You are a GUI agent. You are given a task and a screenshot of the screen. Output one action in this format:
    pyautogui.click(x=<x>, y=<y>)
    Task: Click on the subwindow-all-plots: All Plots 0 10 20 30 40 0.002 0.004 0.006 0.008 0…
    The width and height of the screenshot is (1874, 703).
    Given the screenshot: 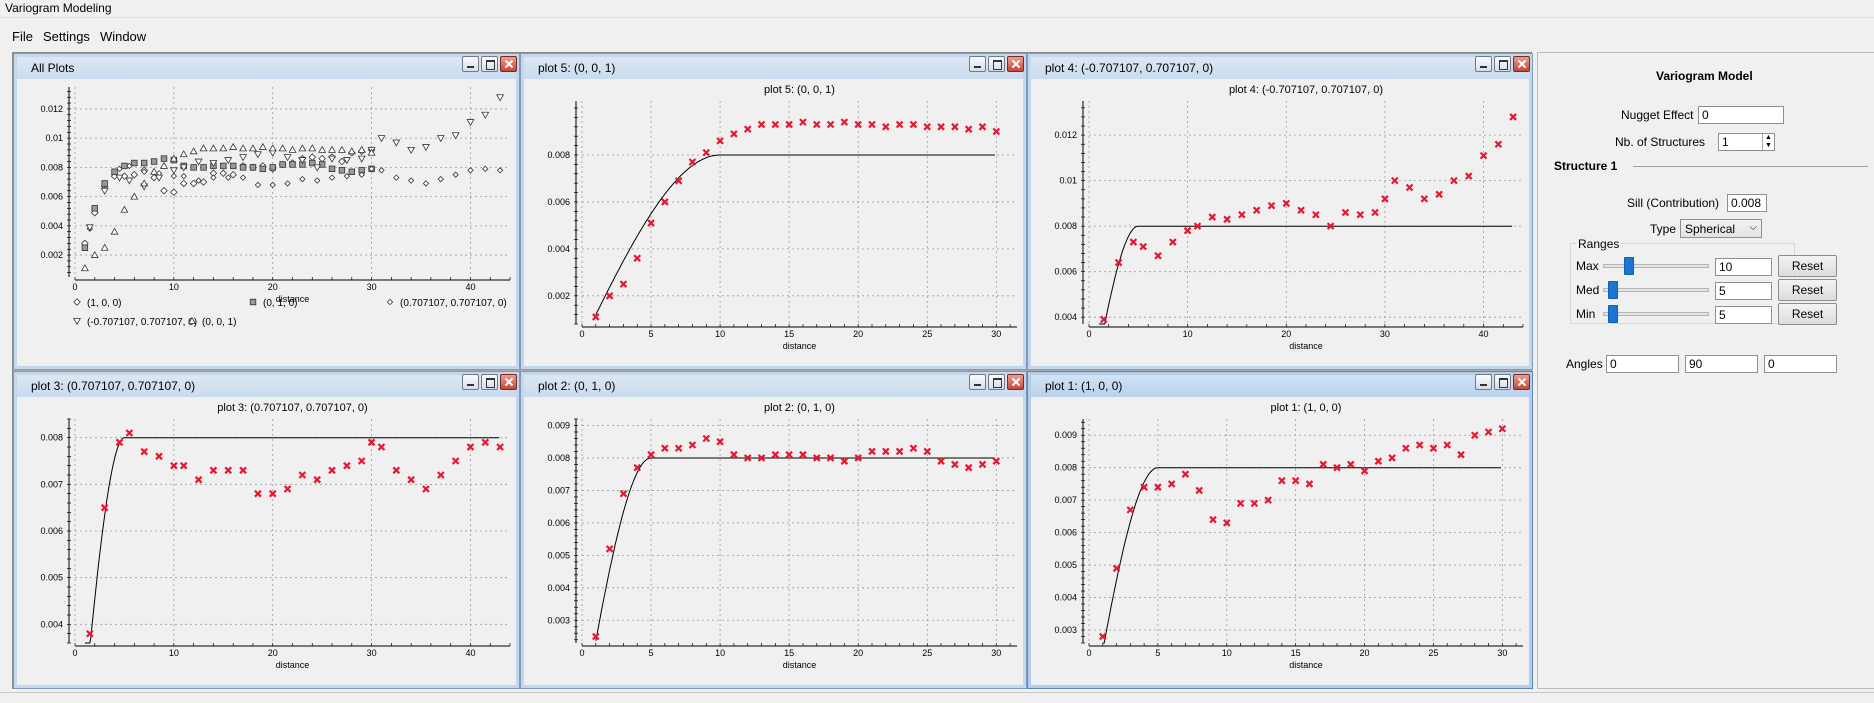 What is the action you would take?
    pyautogui.click(x=266, y=211)
    